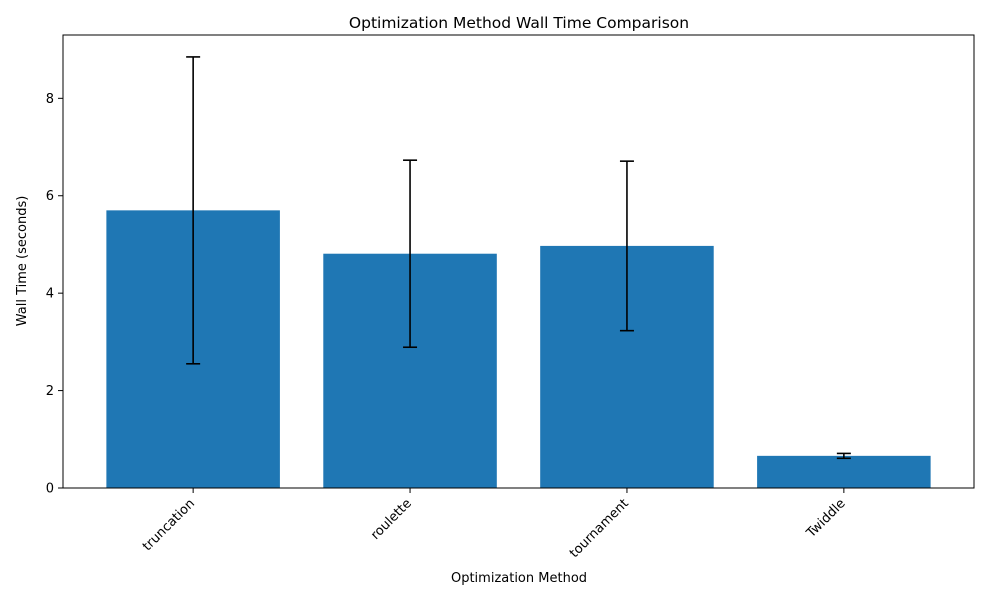 This screenshot has width=1000, height=604. What do you see at coordinates (519, 23) in the screenshot?
I see `chart-title: Optimization Method Wall Time Comparison` at bounding box center [519, 23].